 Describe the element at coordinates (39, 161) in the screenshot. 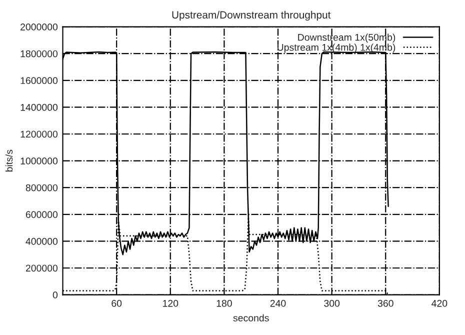

I see `y-tick-label: 1000000` at that location.